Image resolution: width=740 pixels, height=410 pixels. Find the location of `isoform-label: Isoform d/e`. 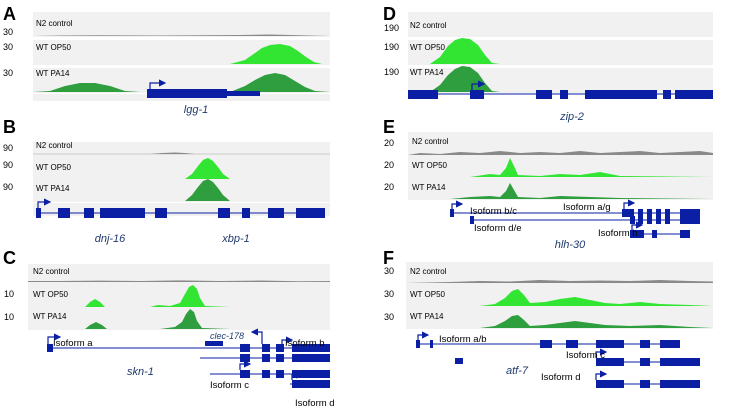

isoform-label: Isoform d/e is located at coordinates (498, 228).